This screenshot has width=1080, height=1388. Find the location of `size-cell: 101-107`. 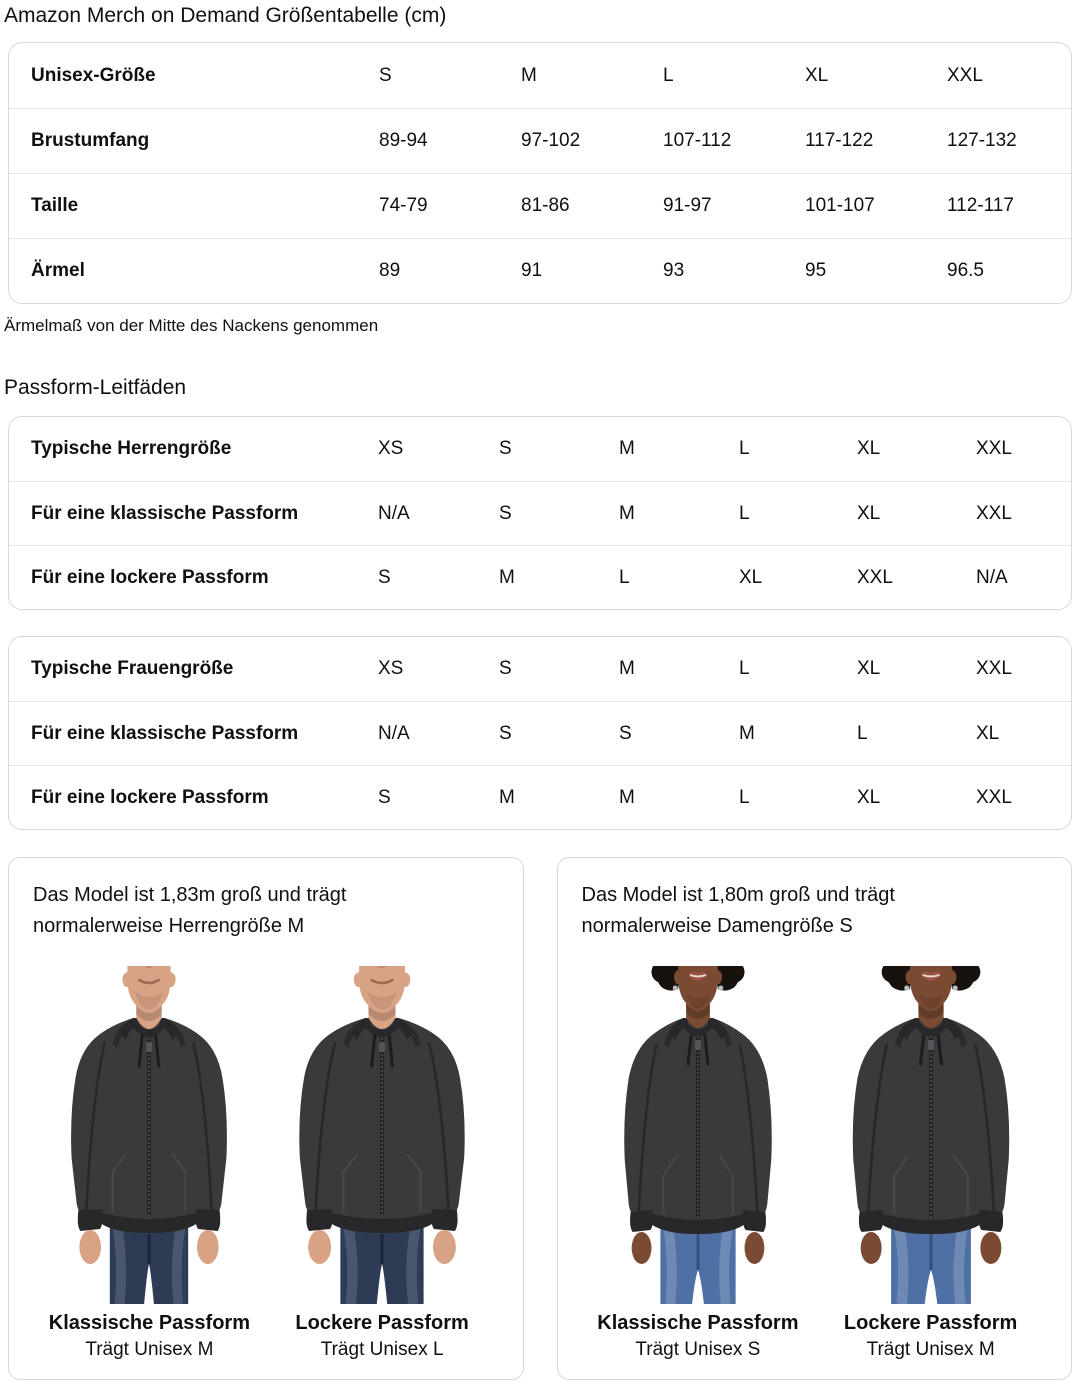

size-cell: 101-107 is located at coordinates (840, 205).